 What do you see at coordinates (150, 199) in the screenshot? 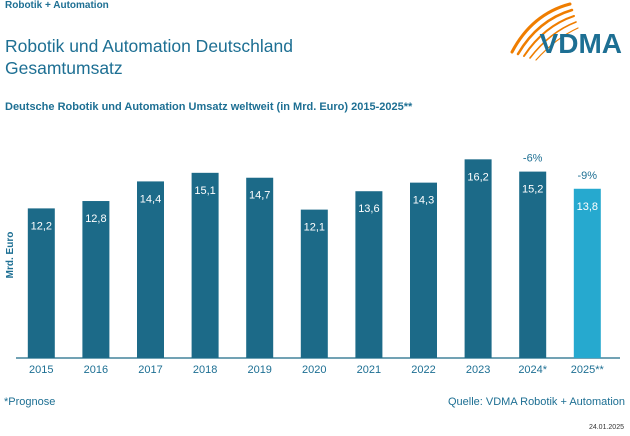
I see `bar-value-label: 14,4` at bounding box center [150, 199].